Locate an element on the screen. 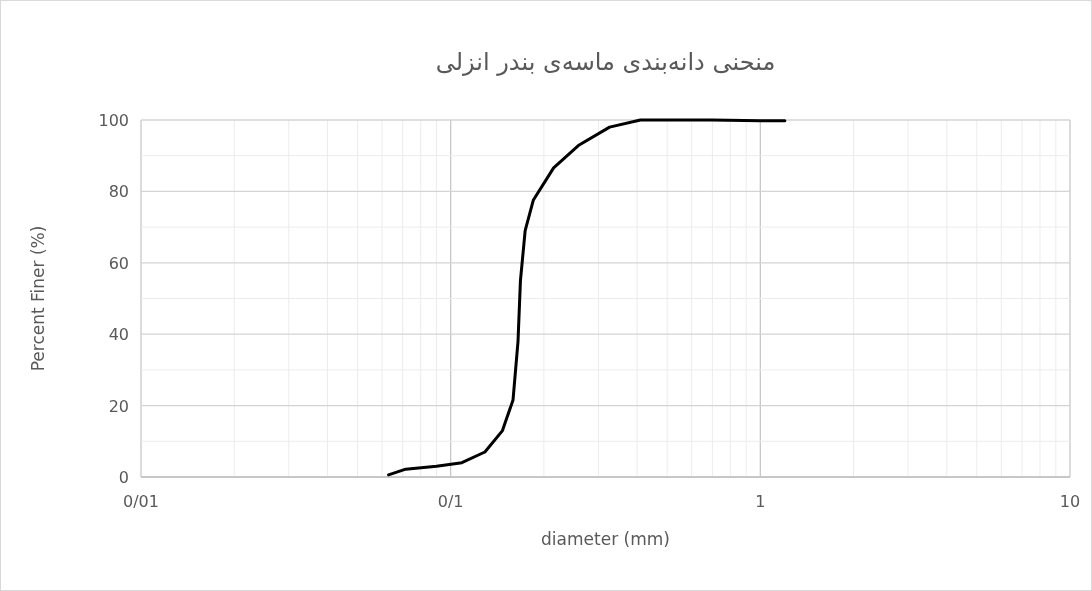 The image size is (1092, 591). y-tick-label: 60 is located at coordinates (118, 263).